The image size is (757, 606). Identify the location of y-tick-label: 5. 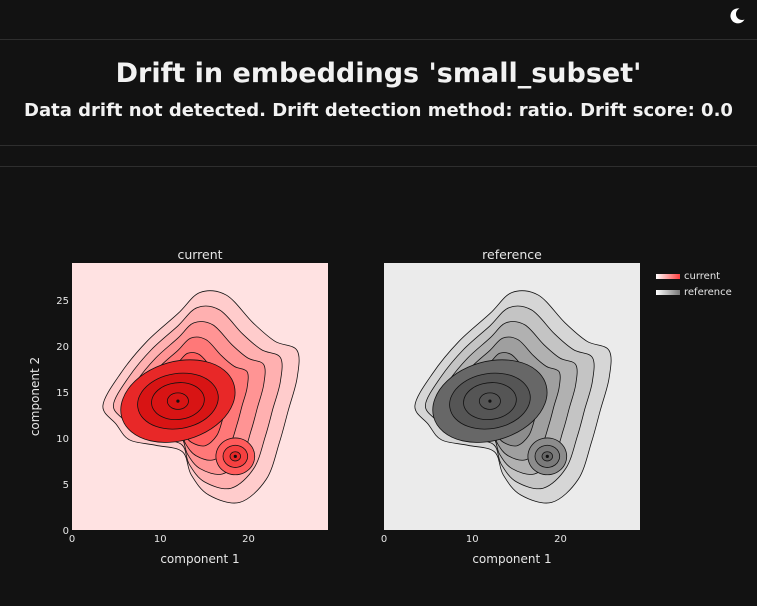
(66, 485).